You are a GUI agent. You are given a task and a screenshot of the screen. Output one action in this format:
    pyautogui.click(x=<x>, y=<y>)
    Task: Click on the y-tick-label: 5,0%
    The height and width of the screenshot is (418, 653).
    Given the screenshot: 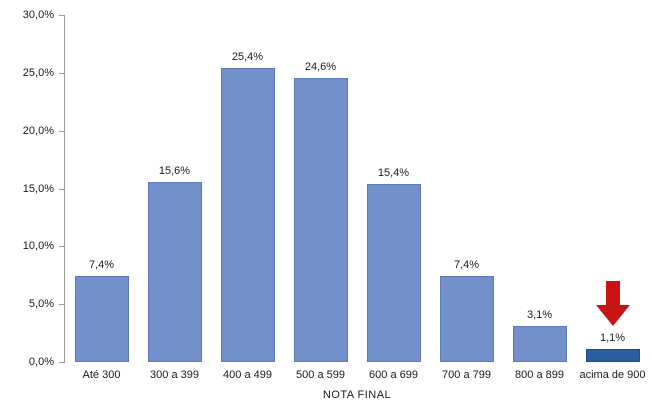 What is the action you would take?
    pyautogui.click(x=41, y=304)
    